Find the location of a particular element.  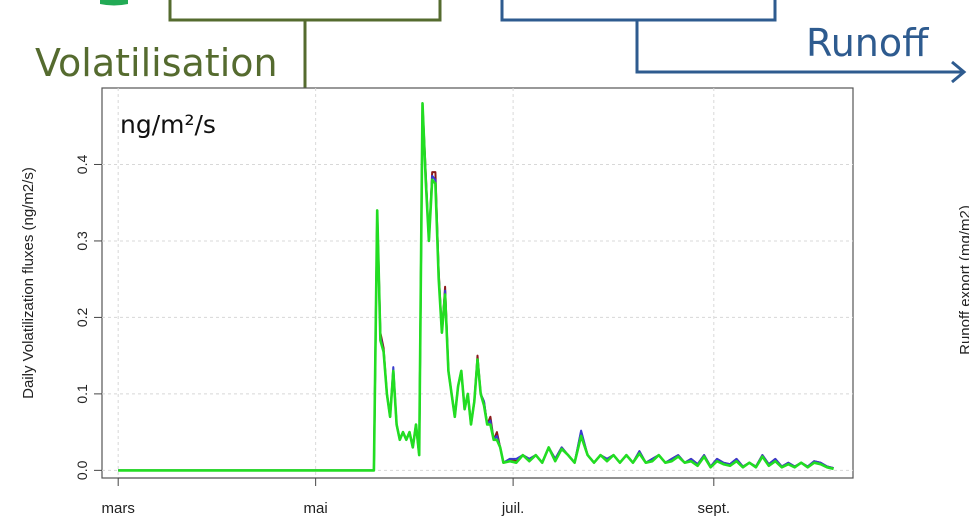

runoff-bracket is located at coordinates (733, 42).